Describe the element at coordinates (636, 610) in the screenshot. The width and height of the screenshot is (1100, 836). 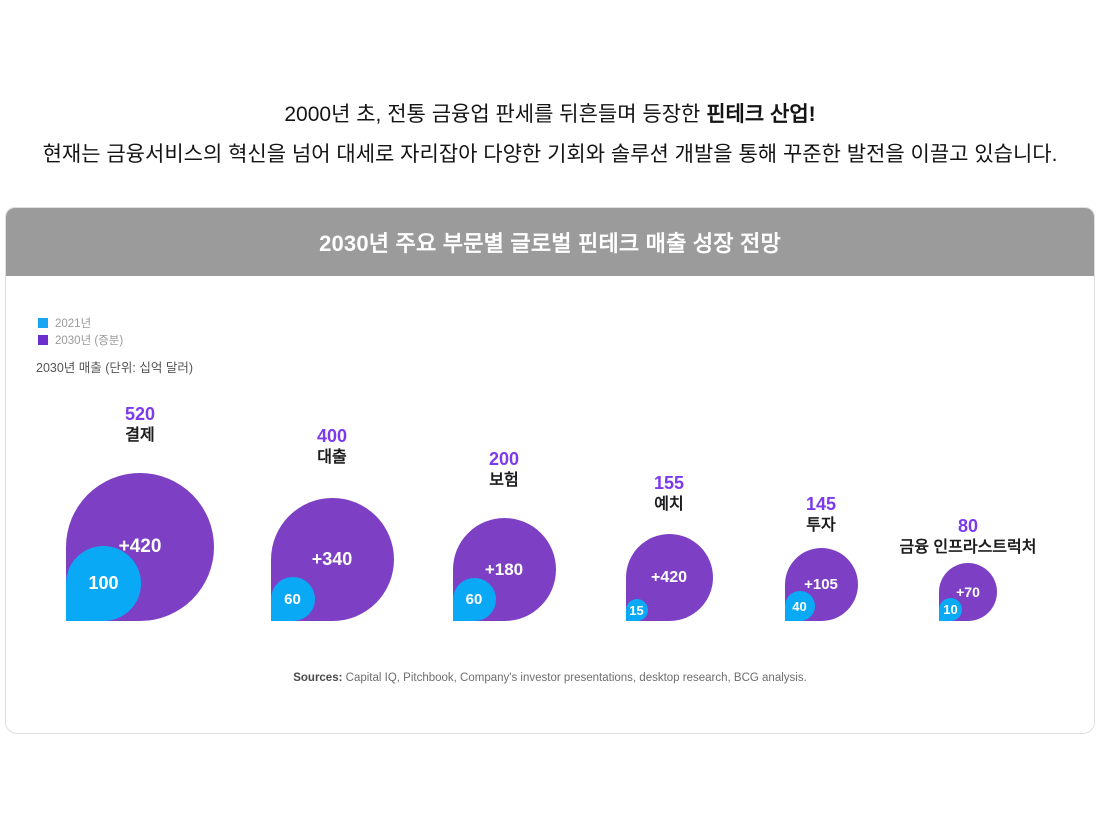
I see `base-circle: 15` at that location.